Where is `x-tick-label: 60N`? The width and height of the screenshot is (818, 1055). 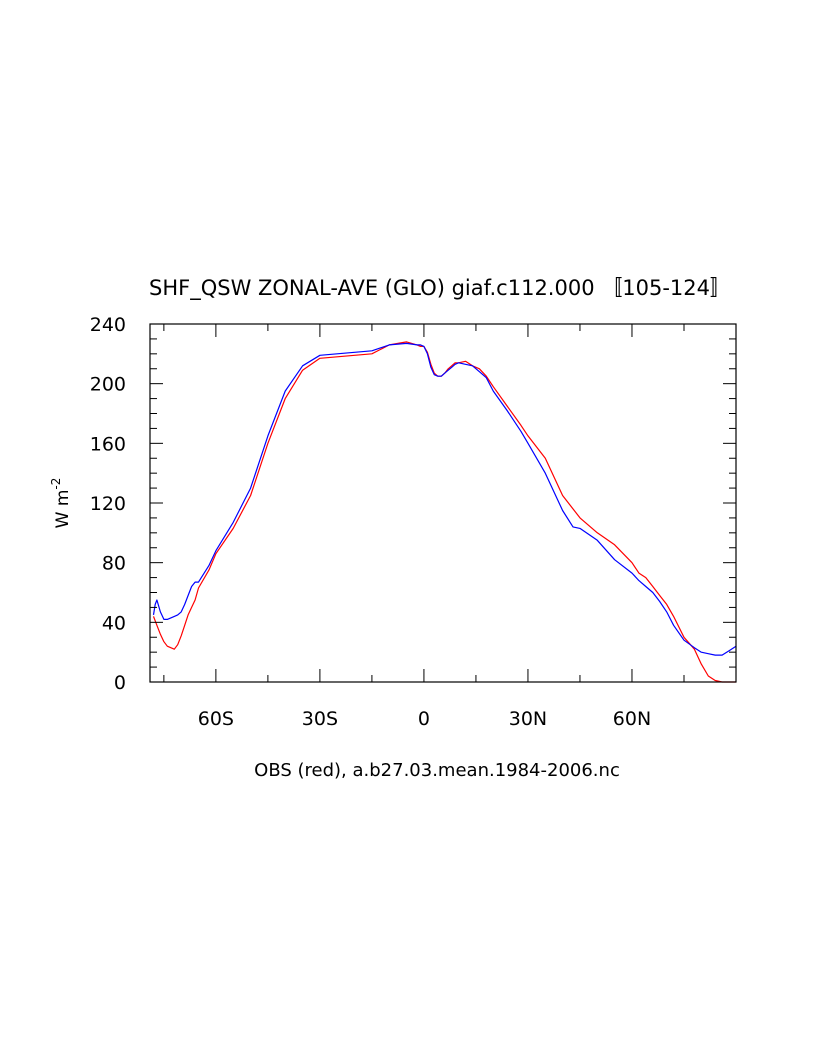
x-tick-label: 60N is located at coordinates (632, 719).